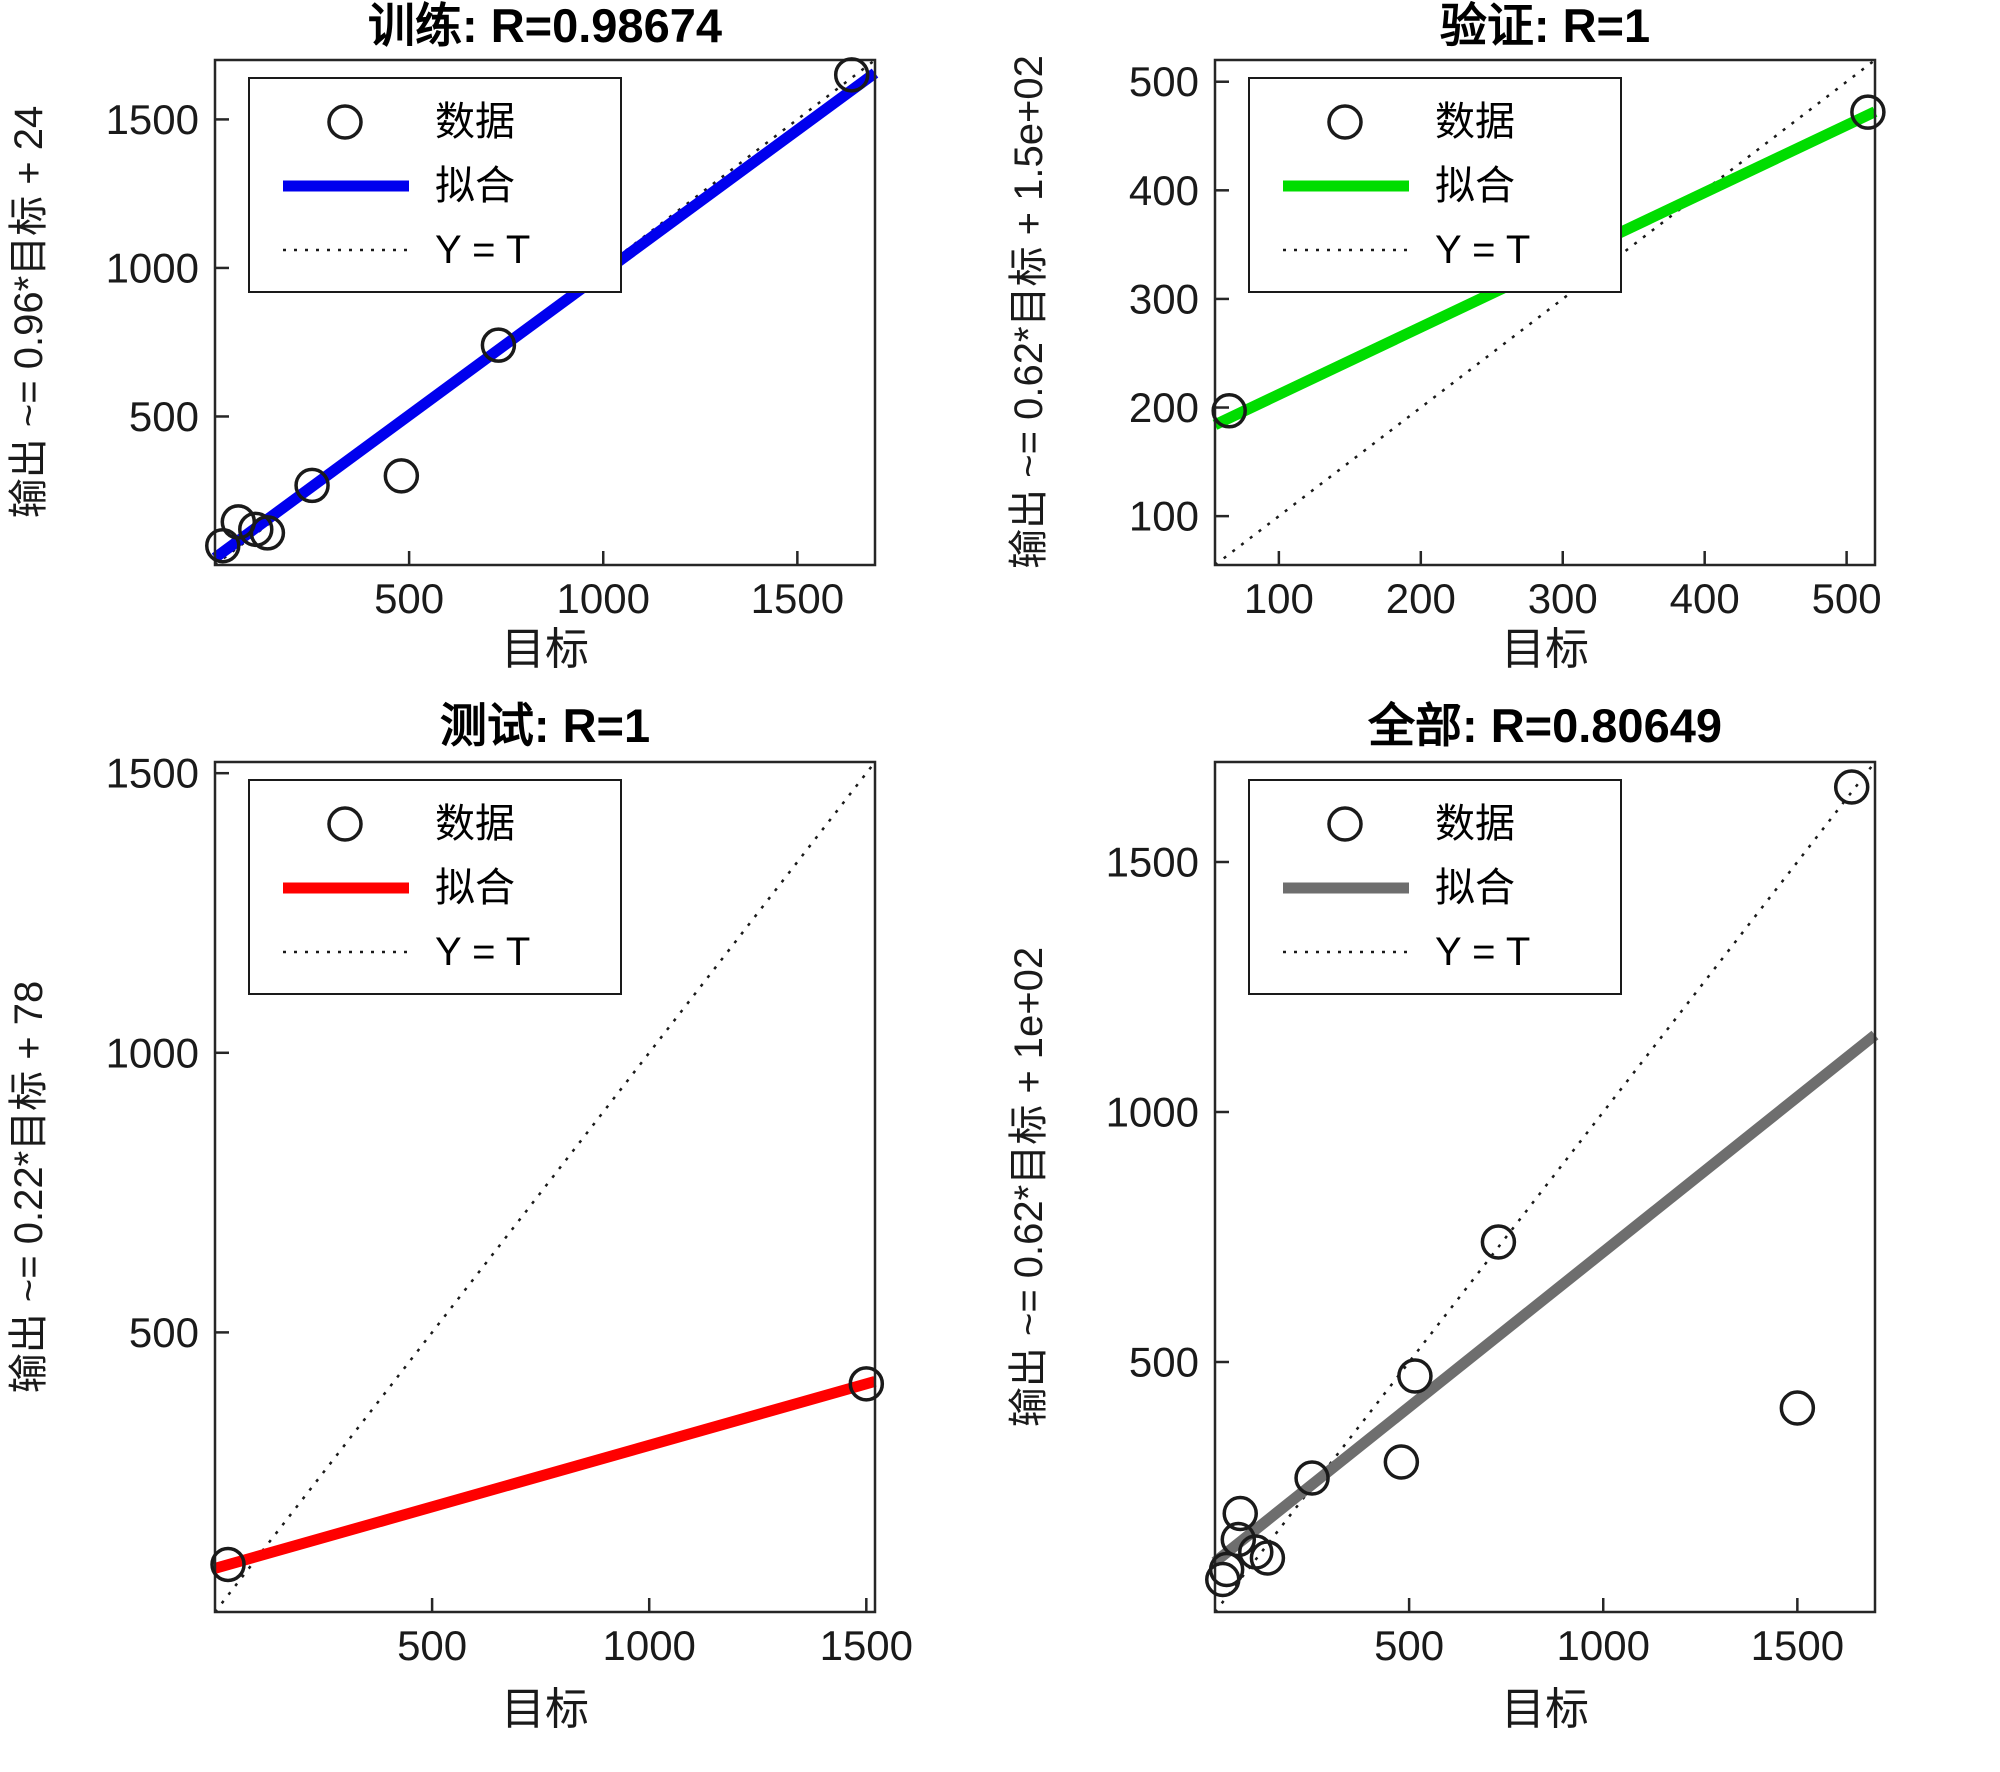  Describe the element at coordinates (1545, 1709) in the screenshot. I see `all-xlabel: 目标` at that location.